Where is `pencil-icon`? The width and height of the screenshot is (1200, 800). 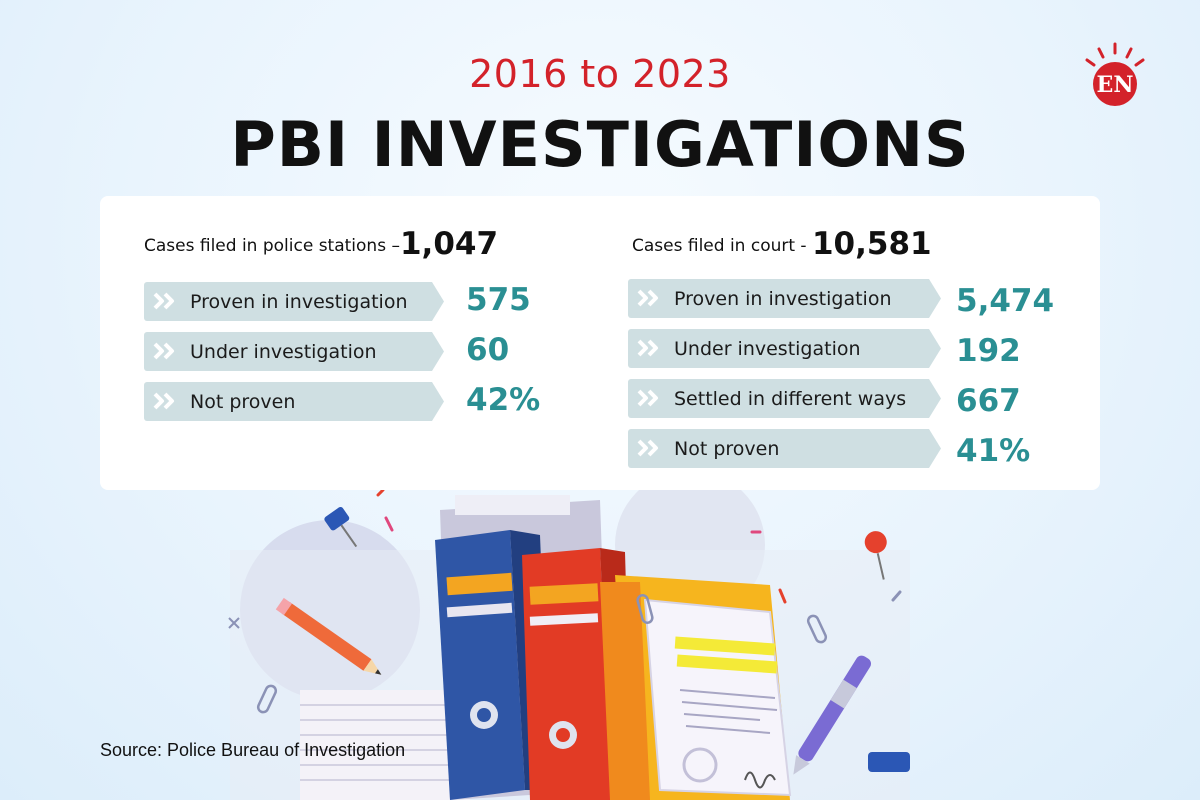
pencil-icon is located at coordinates (328, 636).